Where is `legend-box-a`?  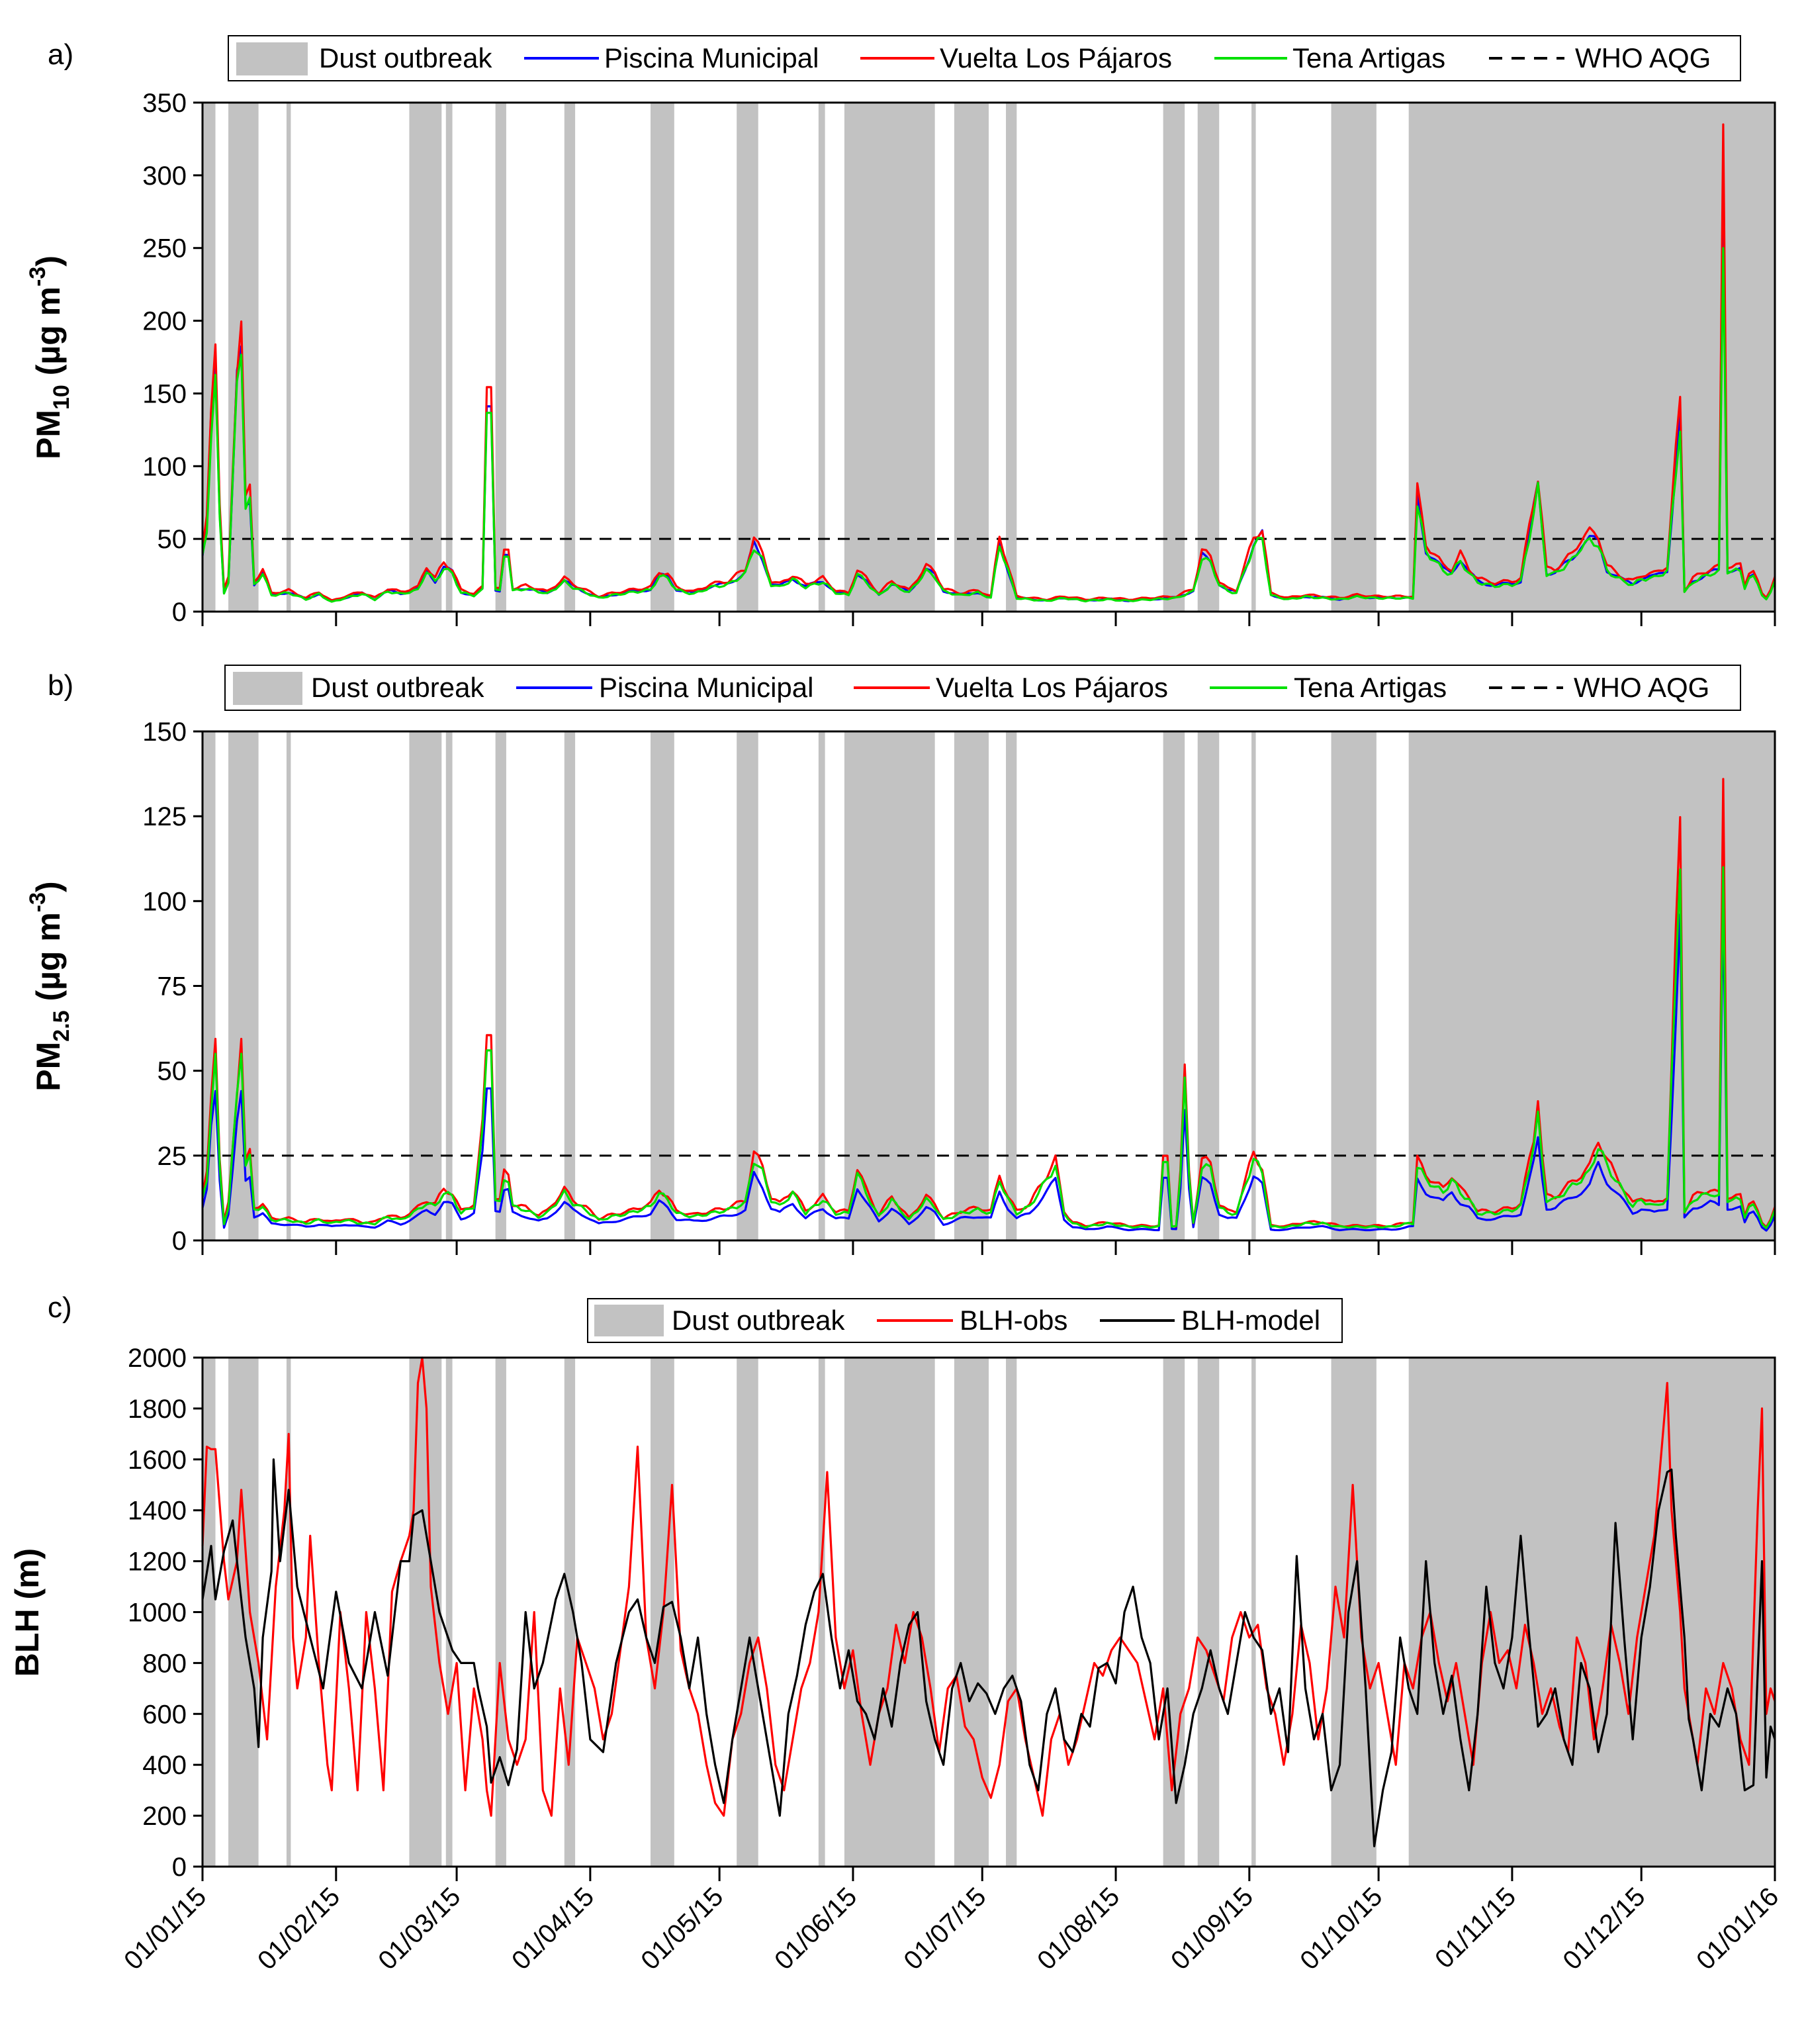 legend-box-a is located at coordinates (984, 58).